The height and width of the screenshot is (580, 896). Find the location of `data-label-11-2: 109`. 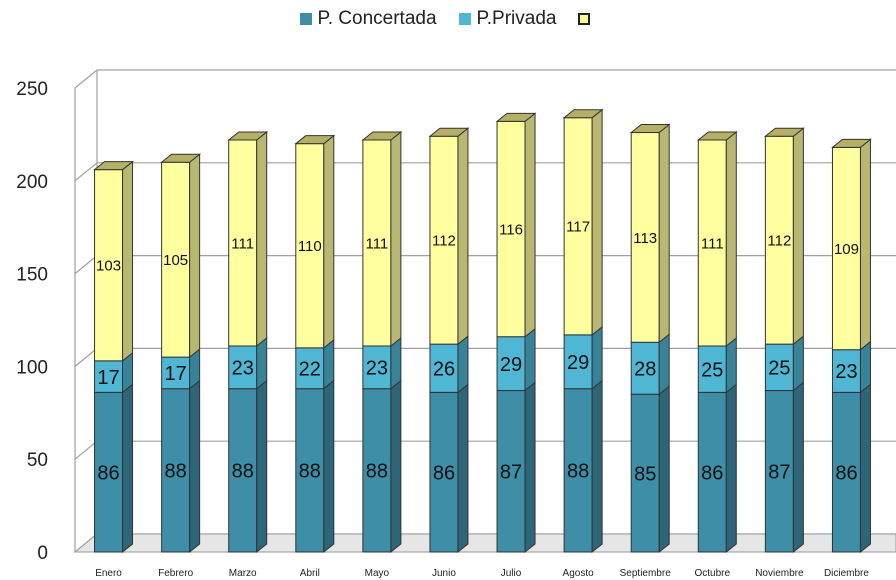

data-label-11-2: 109 is located at coordinates (846, 249).